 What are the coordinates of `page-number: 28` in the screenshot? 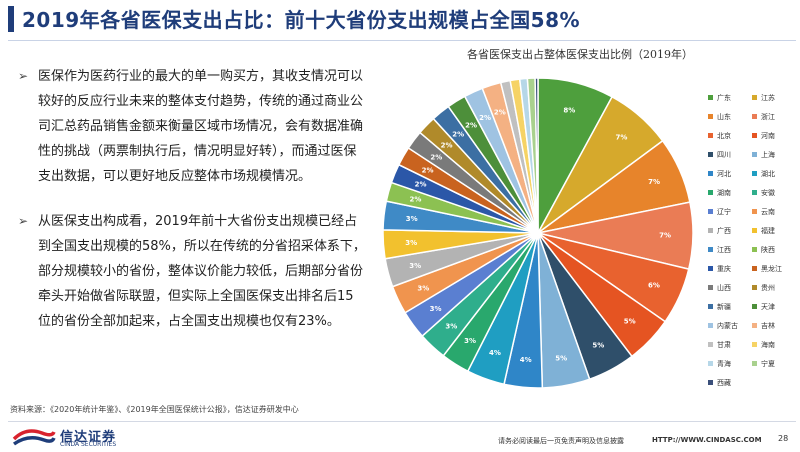 It's located at (783, 438).